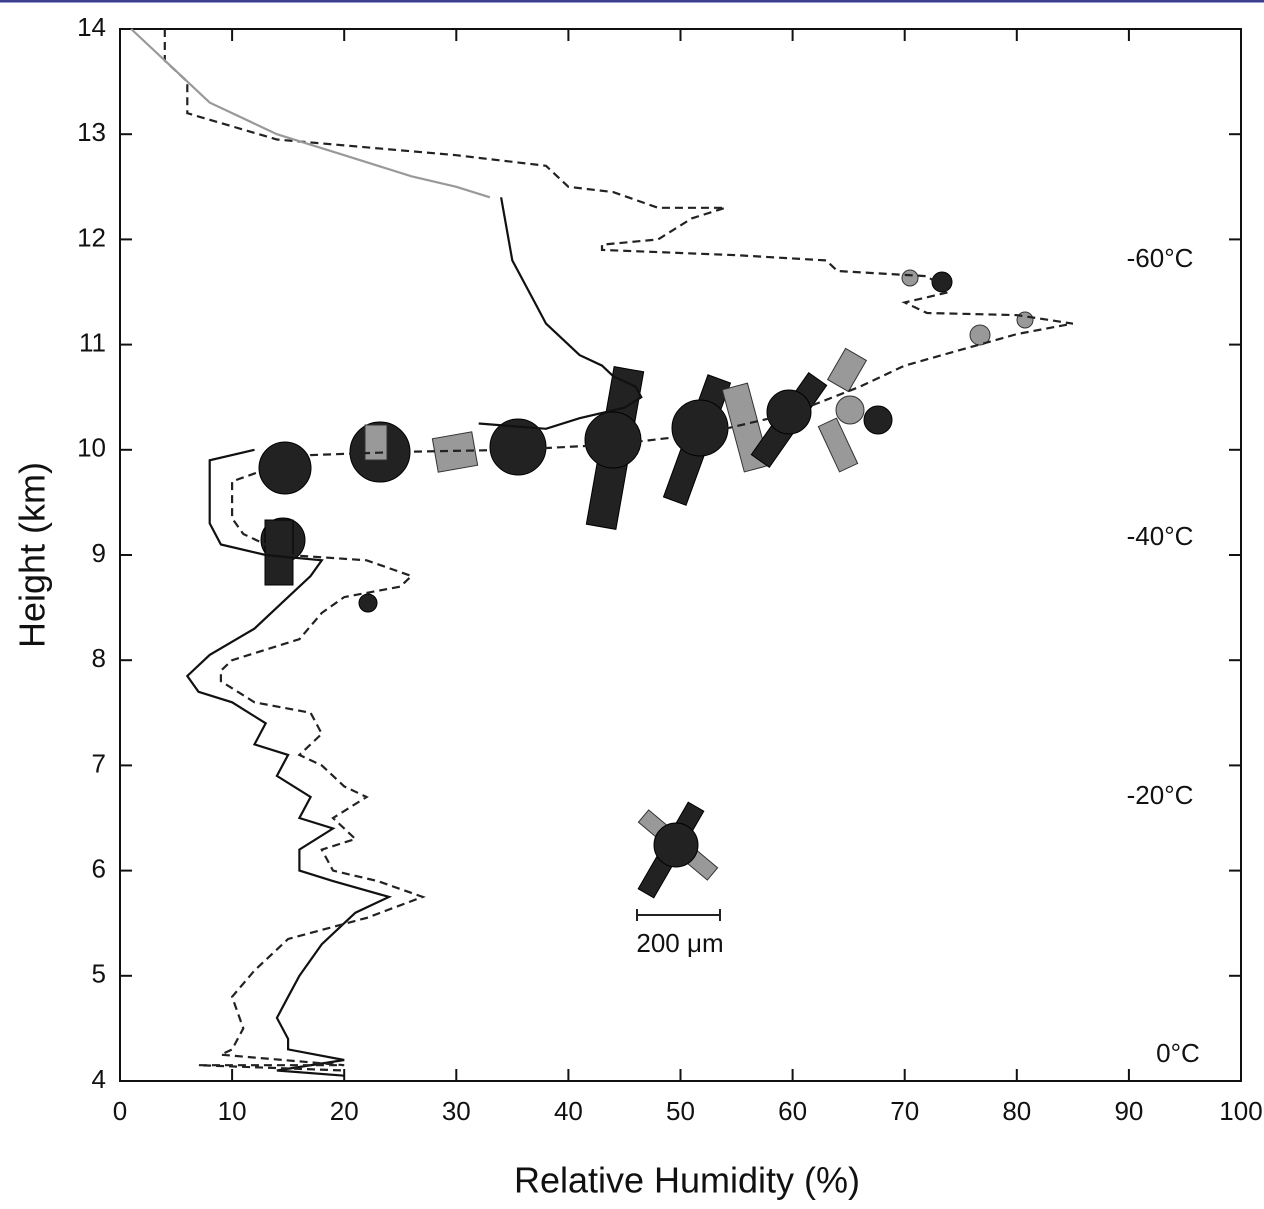 The image size is (1264, 1209). Describe the element at coordinates (344, 1111) in the screenshot. I see `x-tick-label: 20` at that location.